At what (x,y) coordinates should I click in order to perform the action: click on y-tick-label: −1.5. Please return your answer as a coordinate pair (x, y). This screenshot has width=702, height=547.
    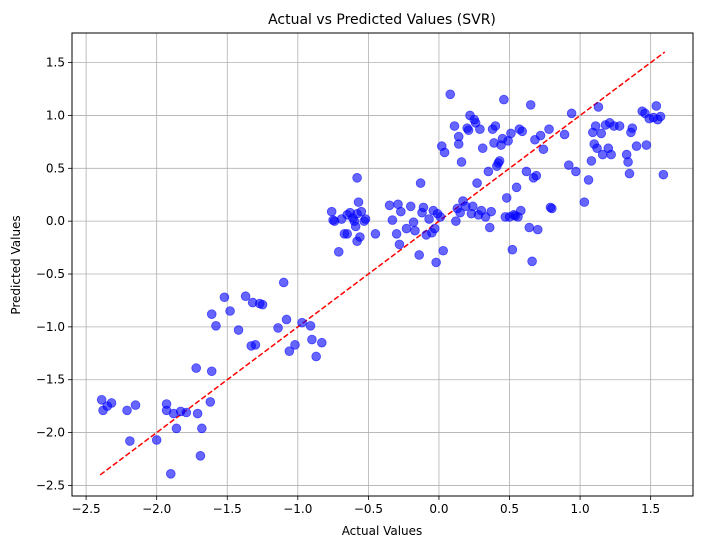
    Looking at the image, I should click on (50, 380).